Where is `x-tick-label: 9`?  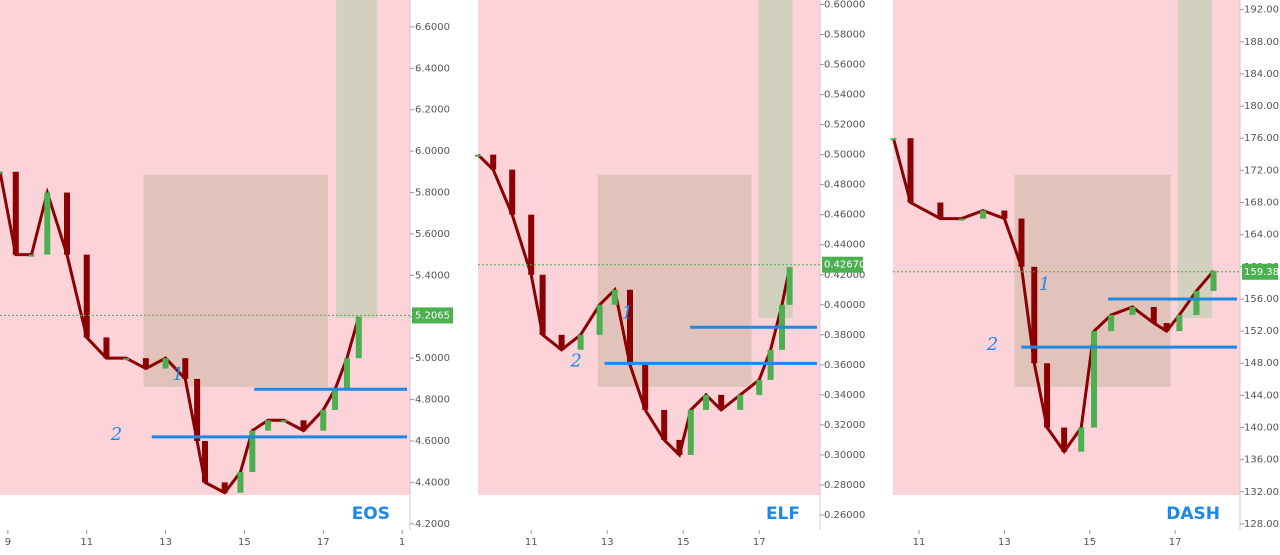
x-tick-label: 9 is located at coordinates (8, 542).